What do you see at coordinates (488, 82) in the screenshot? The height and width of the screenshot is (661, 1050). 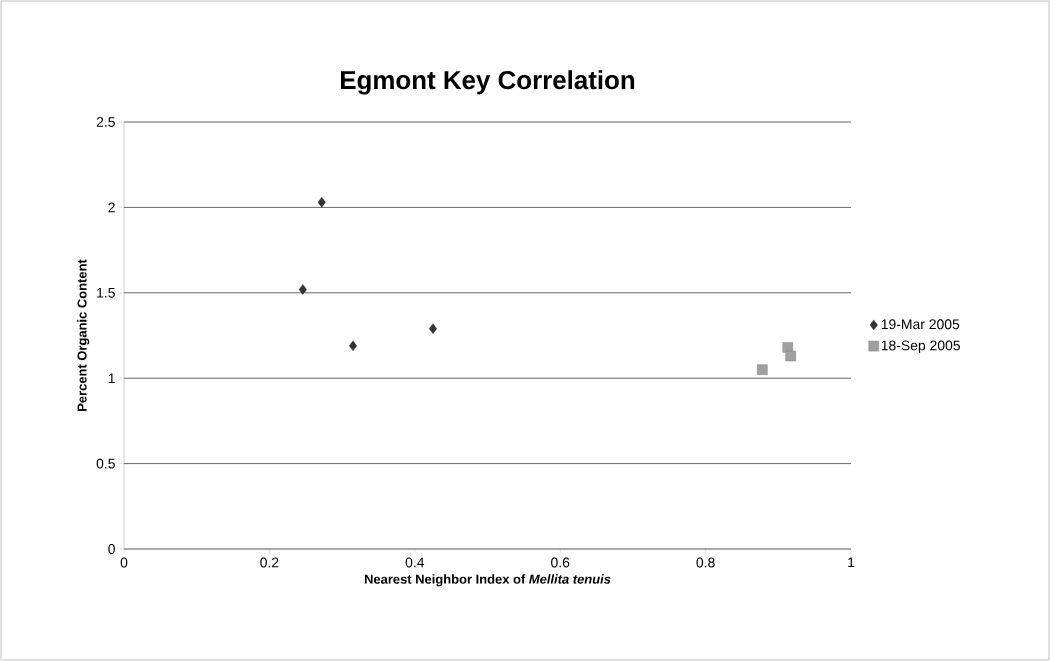 I see `chart-title: Egmont Key Correlation` at bounding box center [488, 82].